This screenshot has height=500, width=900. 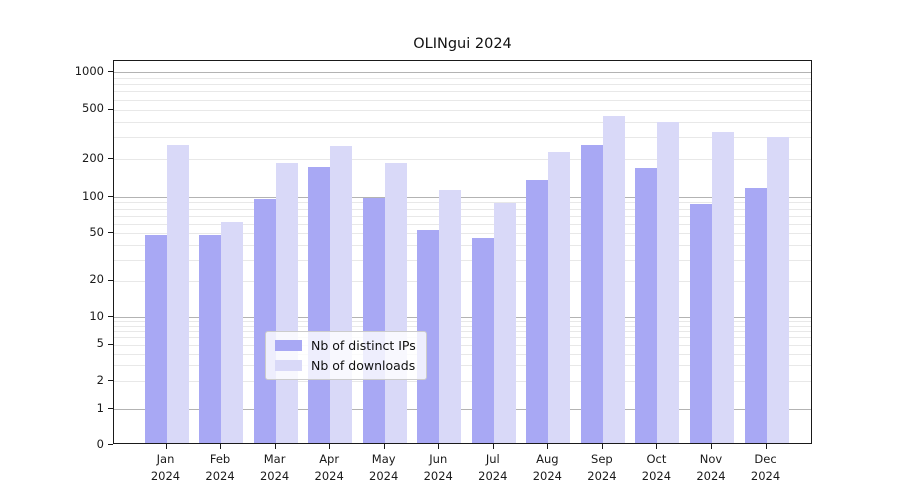 What do you see at coordinates (668, 282) in the screenshot?
I see `bar-downloads-oct` at bounding box center [668, 282].